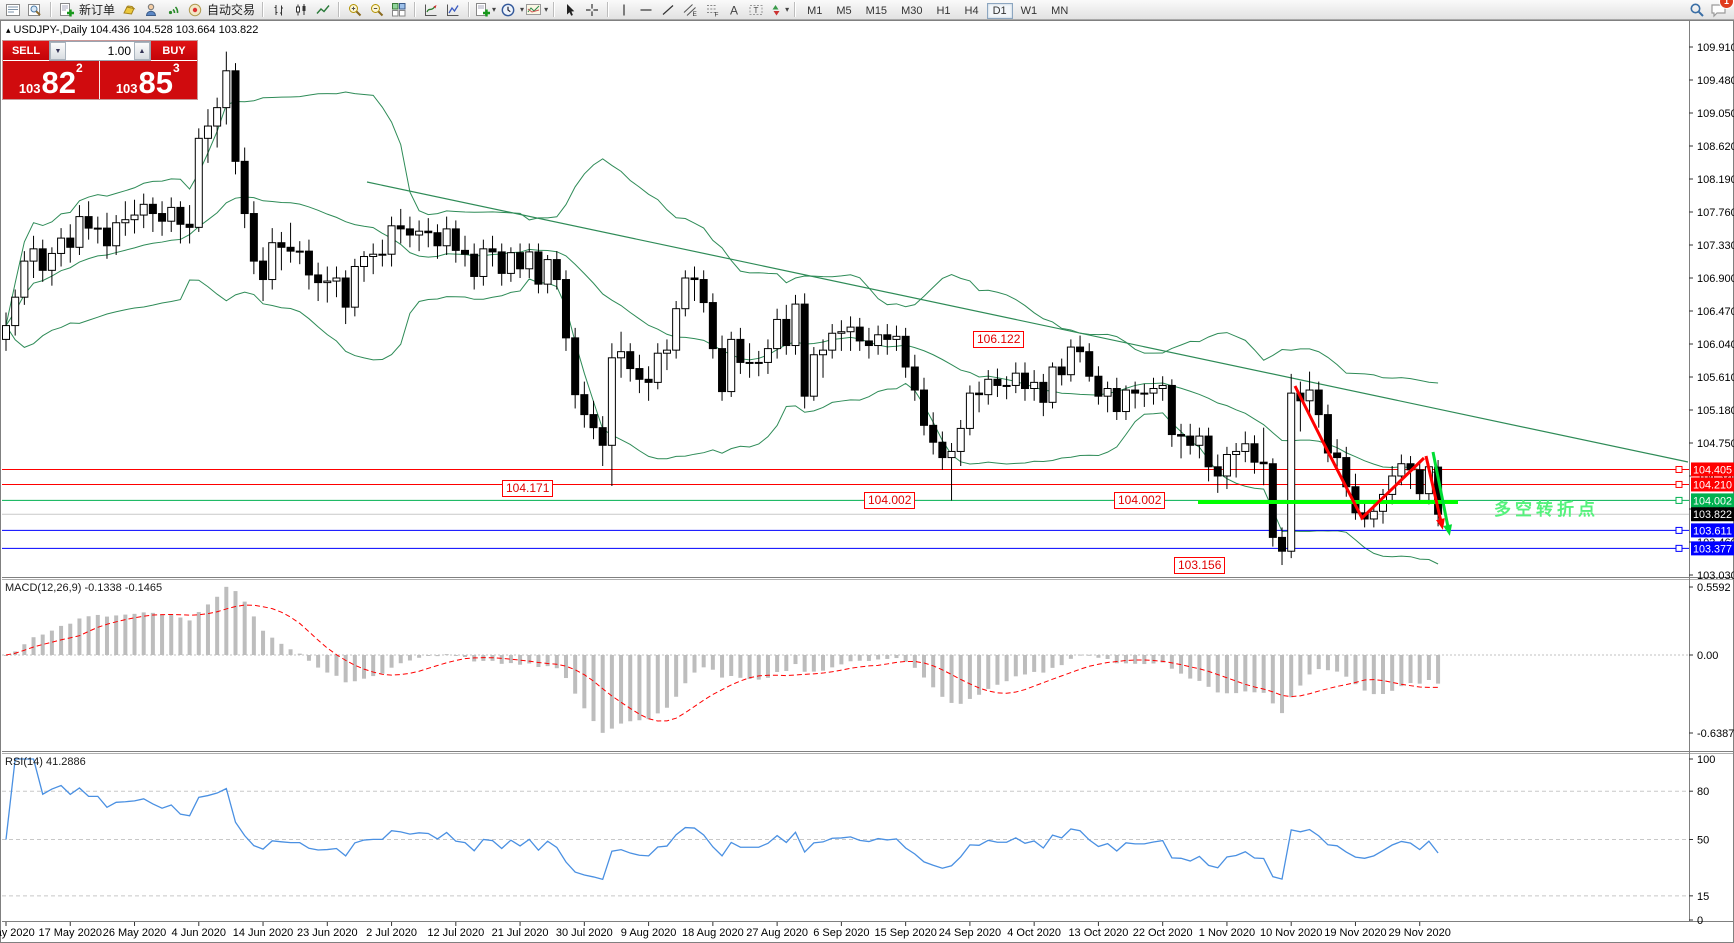 Image resolution: width=1734 pixels, height=943 pixels. I want to click on autotrade-icon, so click(195, 10).